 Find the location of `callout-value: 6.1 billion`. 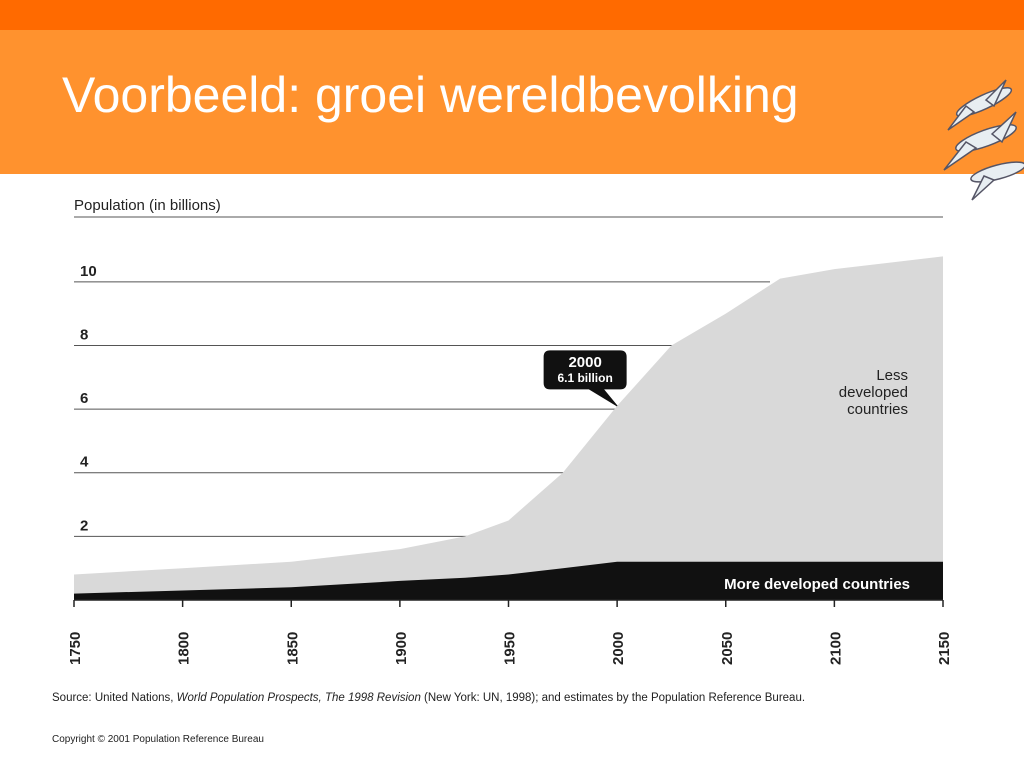

callout-value: 6.1 billion is located at coordinates (584, 378).